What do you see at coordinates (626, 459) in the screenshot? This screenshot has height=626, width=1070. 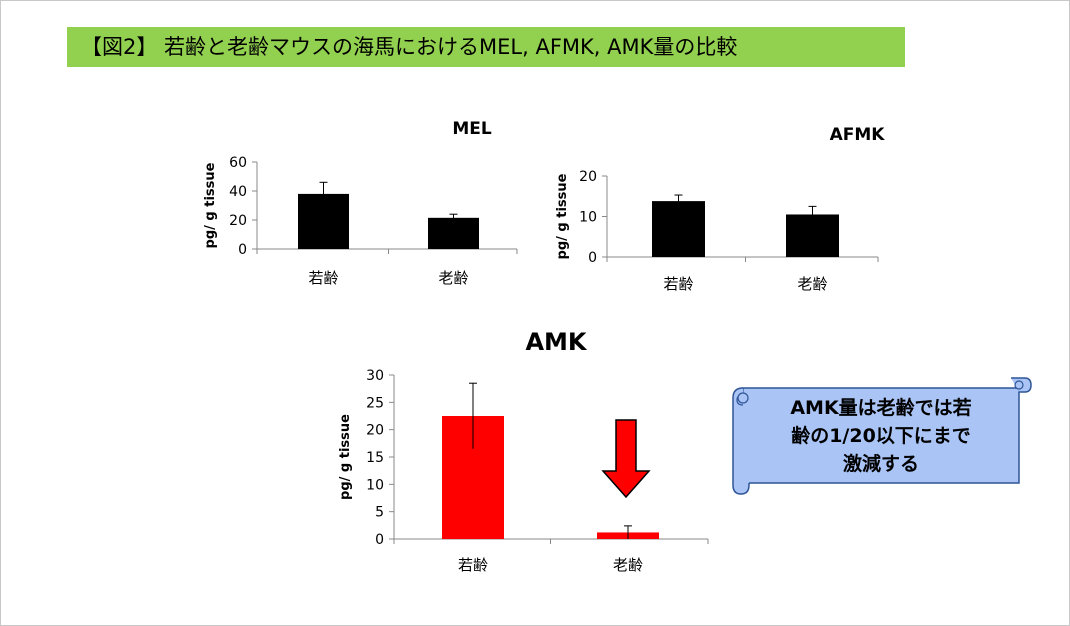 I see `down-arrow-icon` at bounding box center [626, 459].